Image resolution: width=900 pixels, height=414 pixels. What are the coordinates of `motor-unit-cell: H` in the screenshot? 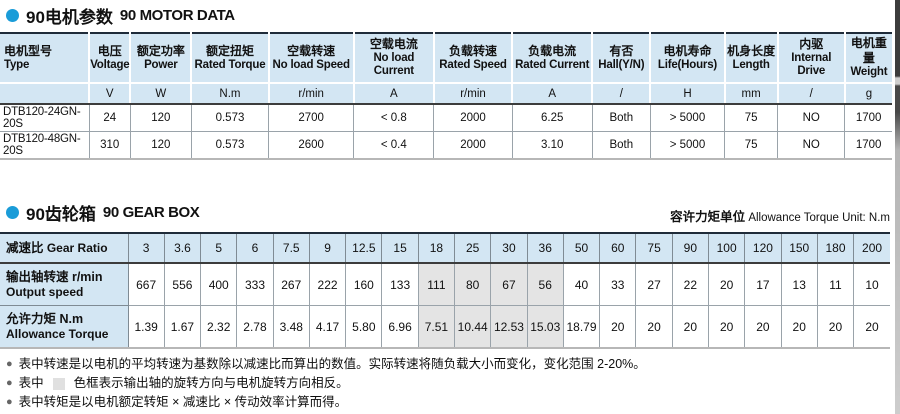 It's located at (687, 93).